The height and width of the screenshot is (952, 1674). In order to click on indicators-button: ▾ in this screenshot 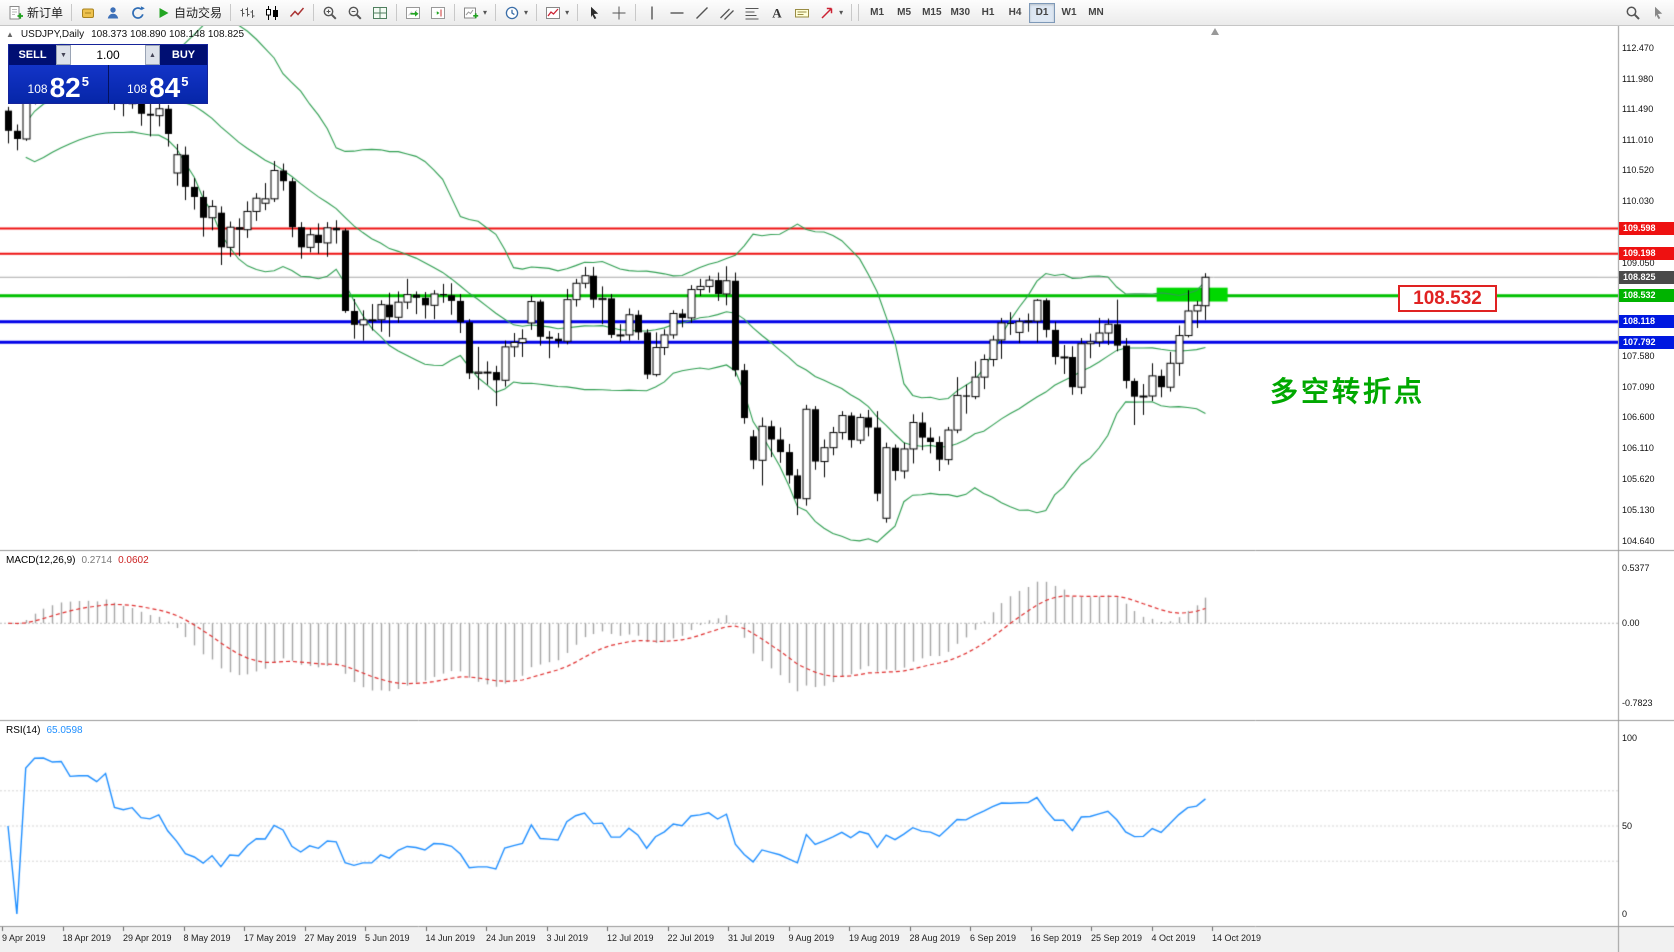, I will do `click(557, 13)`.